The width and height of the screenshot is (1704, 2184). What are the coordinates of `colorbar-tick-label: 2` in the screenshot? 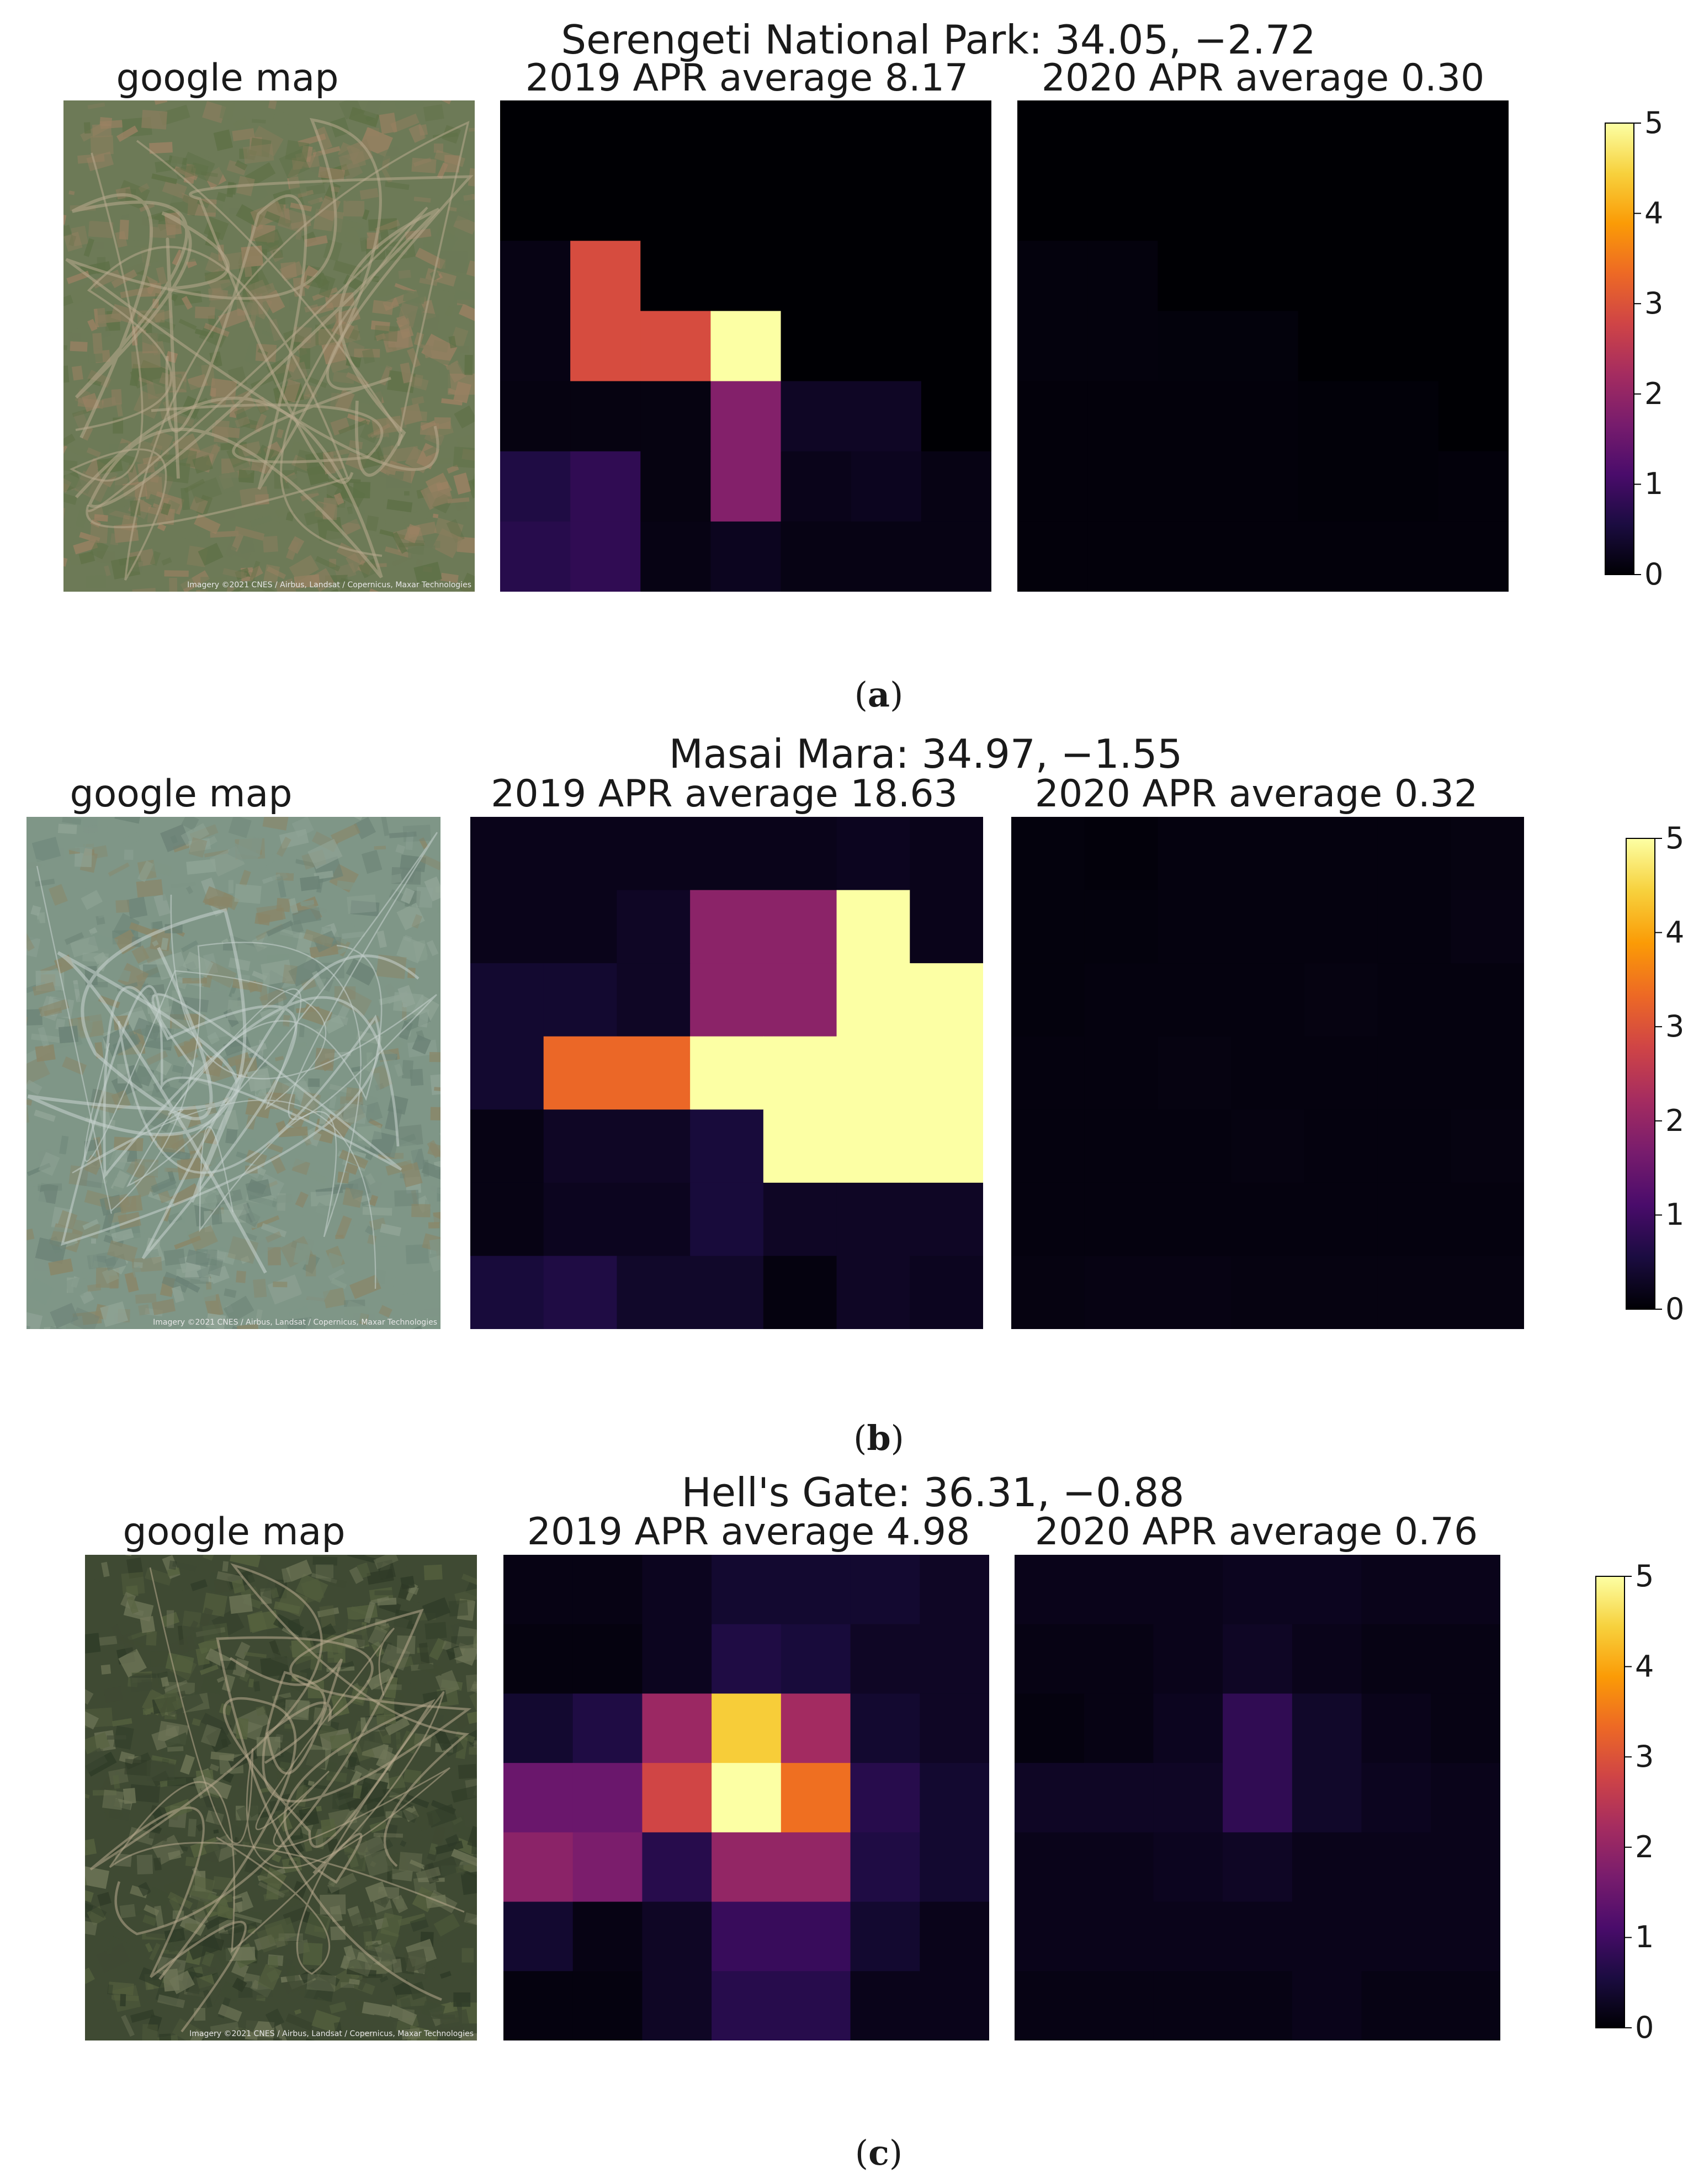 It's located at (1654, 393).